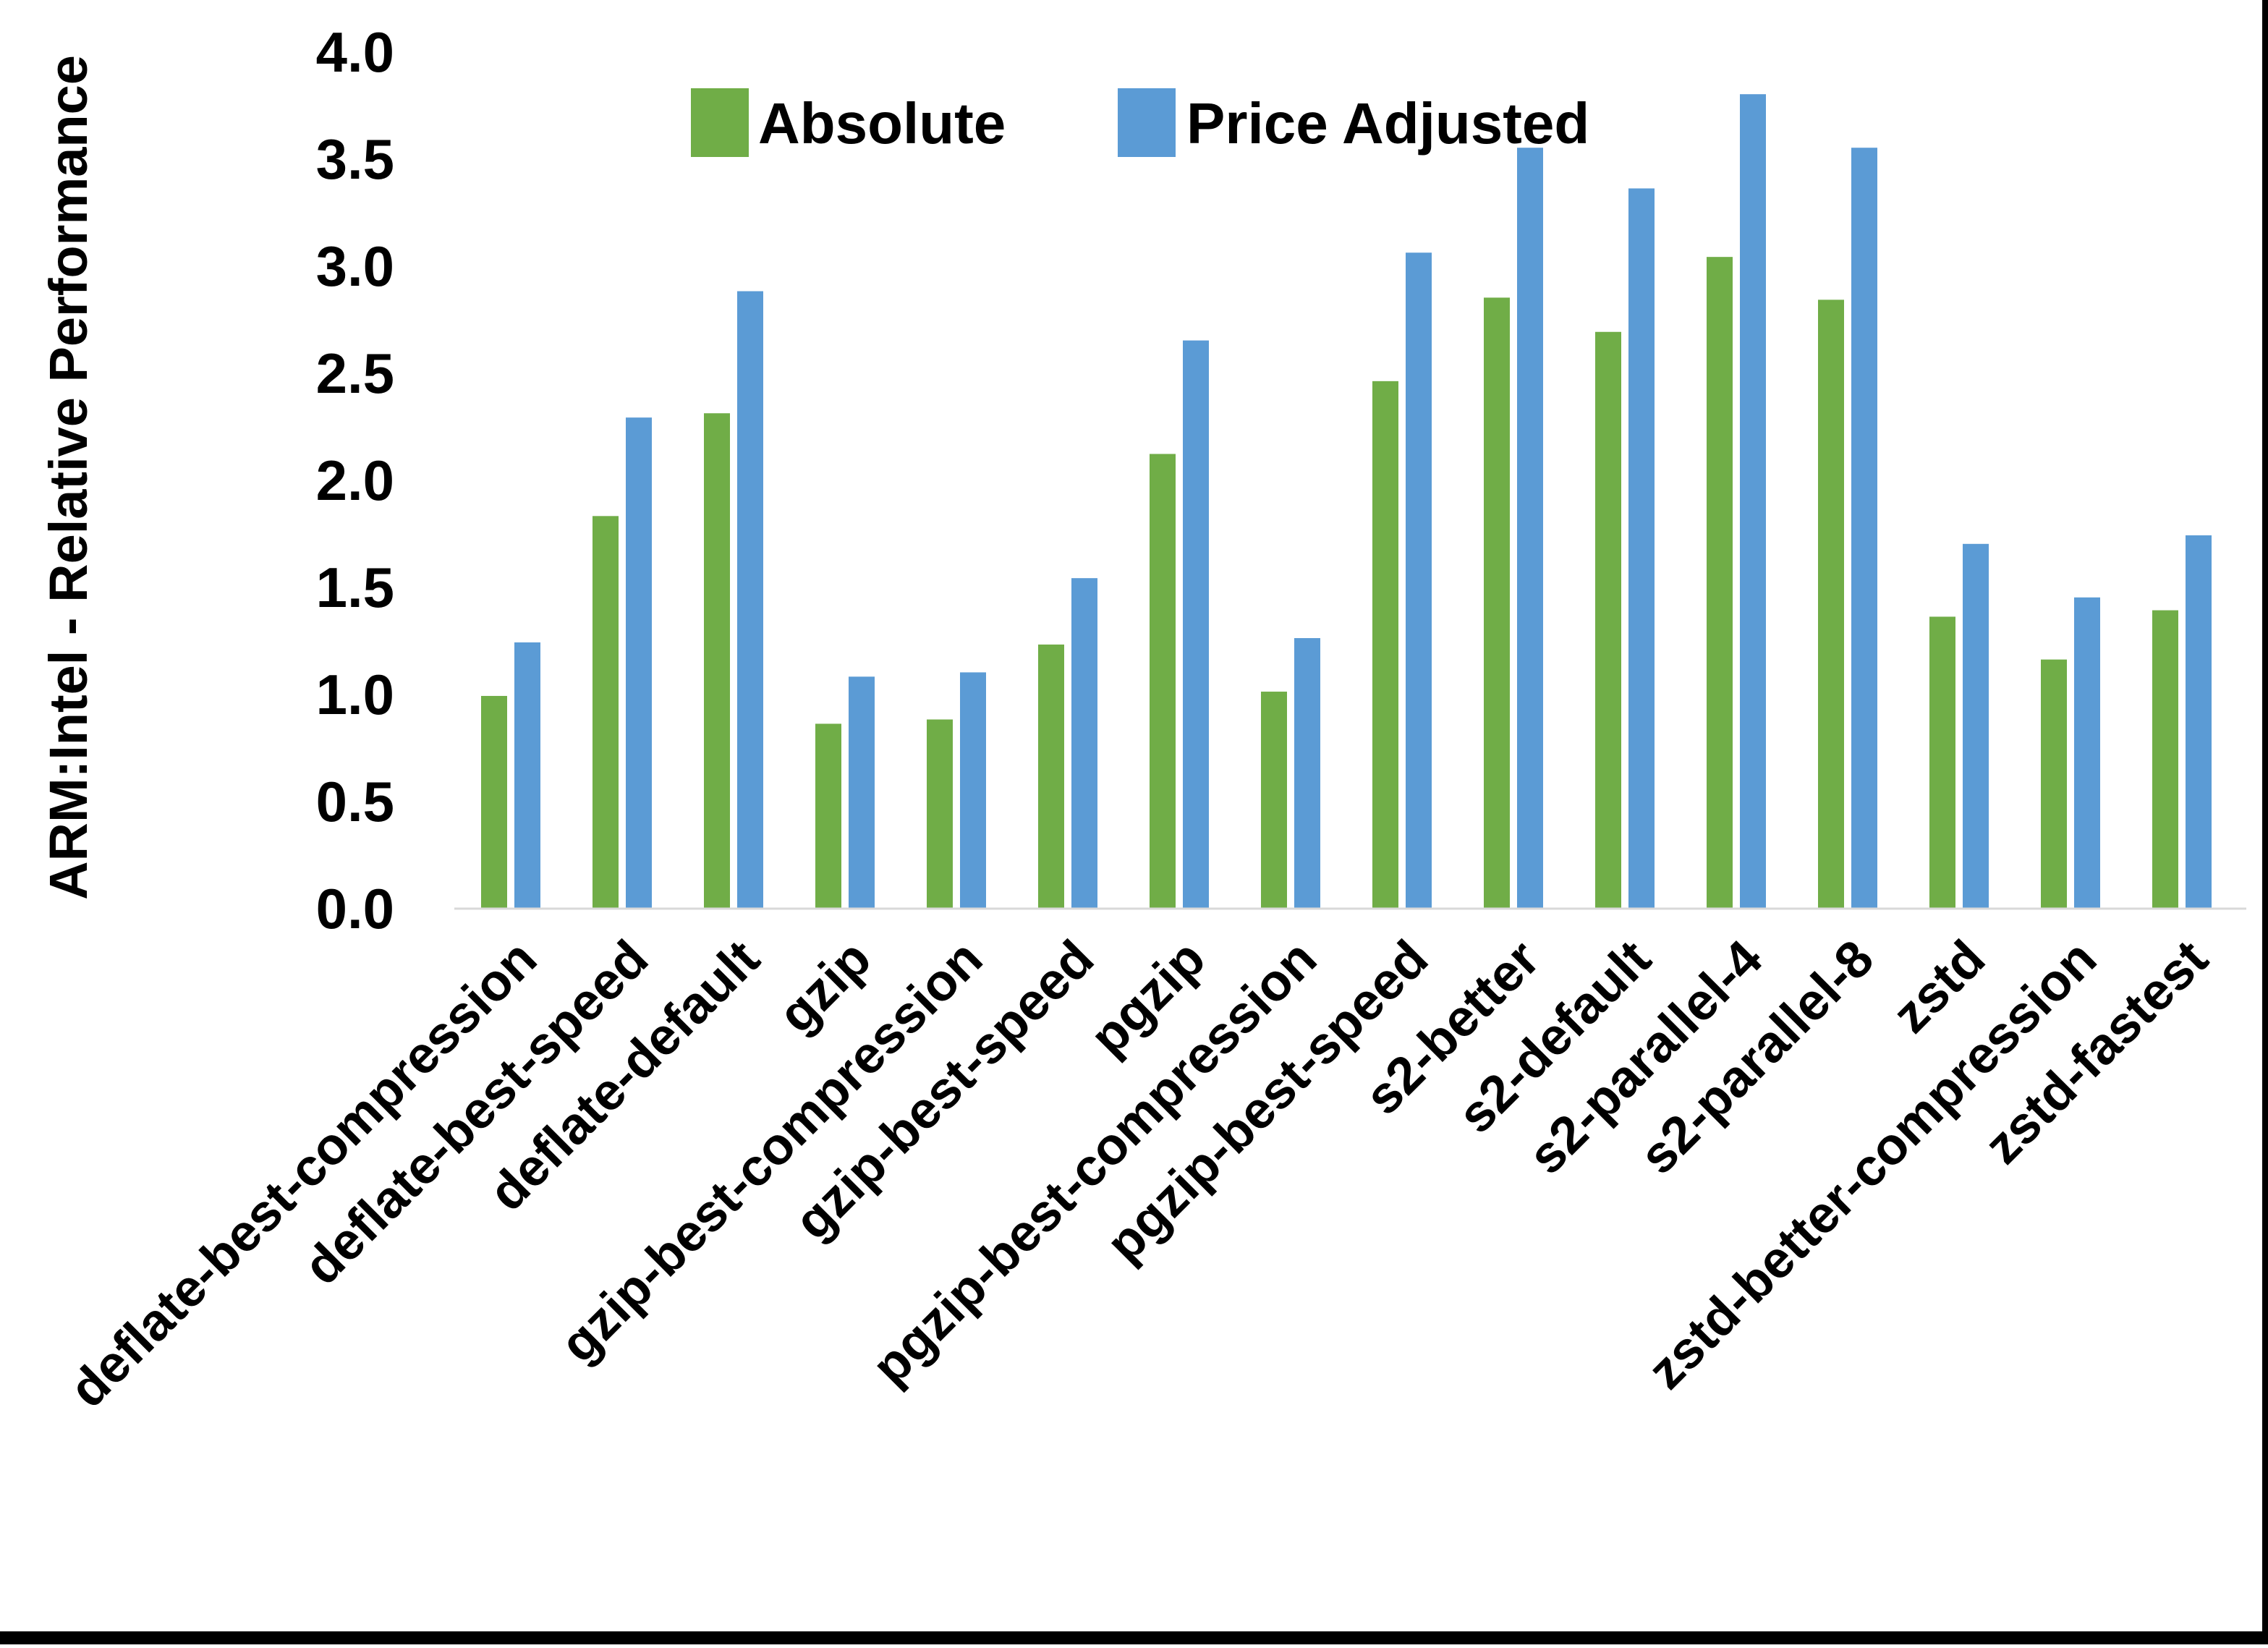 The image size is (2268, 1648). I want to click on y-tick-label: 0.0, so click(355, 909).